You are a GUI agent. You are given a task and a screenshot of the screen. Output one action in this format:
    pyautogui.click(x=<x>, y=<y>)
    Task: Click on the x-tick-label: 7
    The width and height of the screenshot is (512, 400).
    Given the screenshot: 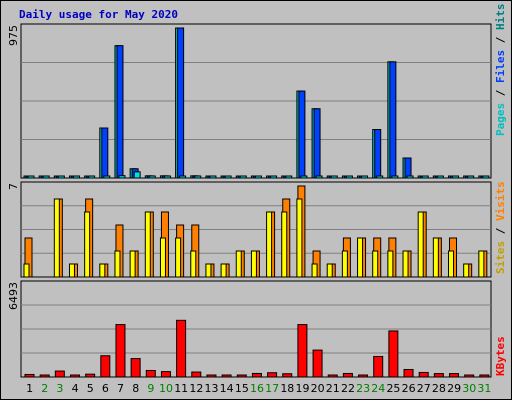 What is the action you would take?
    pyautogui.click(x=120, y=388)
    